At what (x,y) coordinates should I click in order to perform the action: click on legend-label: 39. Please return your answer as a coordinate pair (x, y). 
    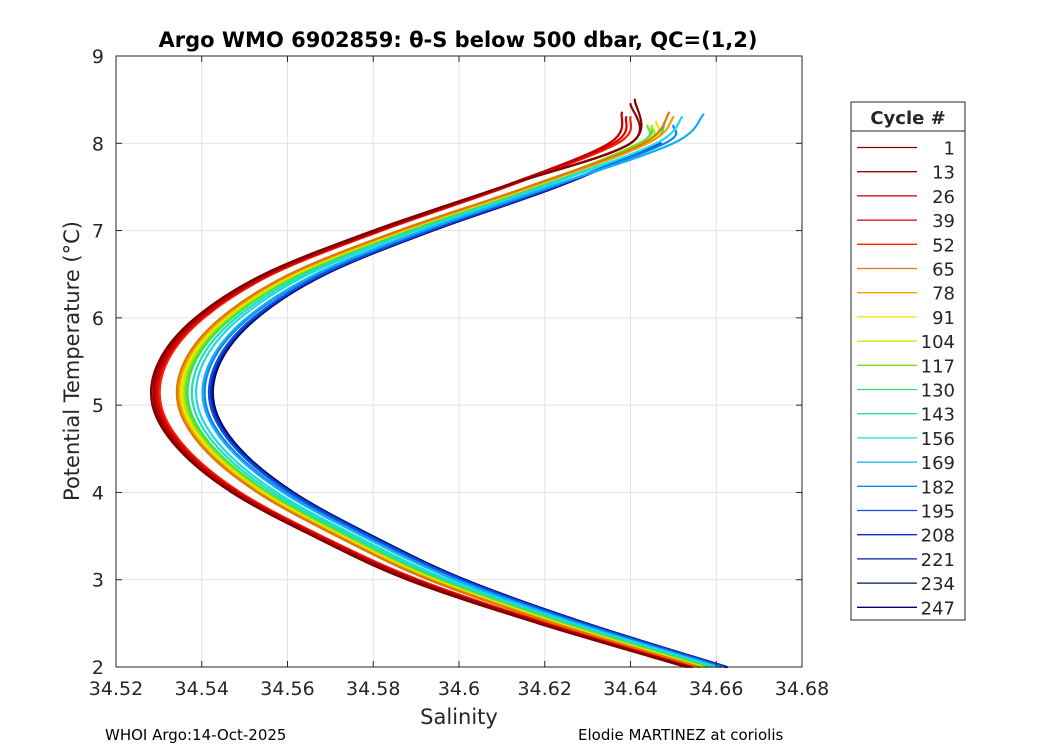
    Looking at the image, I should click on (943, 221).